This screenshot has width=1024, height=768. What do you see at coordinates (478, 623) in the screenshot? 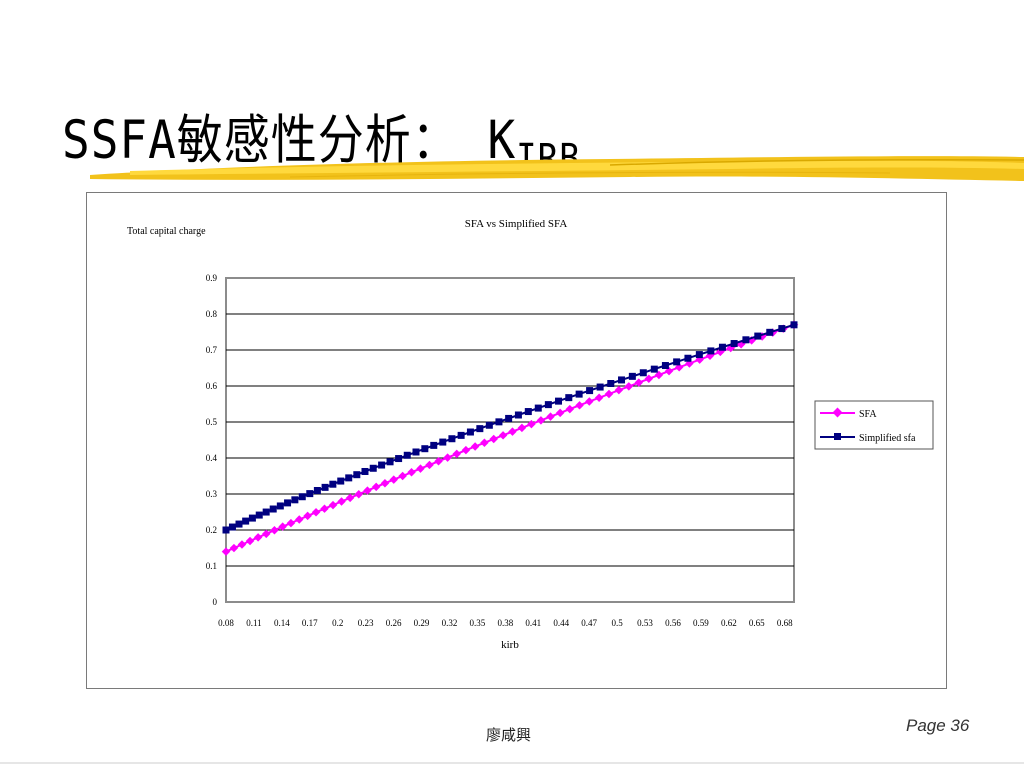
I see `x-tick-label: 0.35` at bounding box center [478, 623].